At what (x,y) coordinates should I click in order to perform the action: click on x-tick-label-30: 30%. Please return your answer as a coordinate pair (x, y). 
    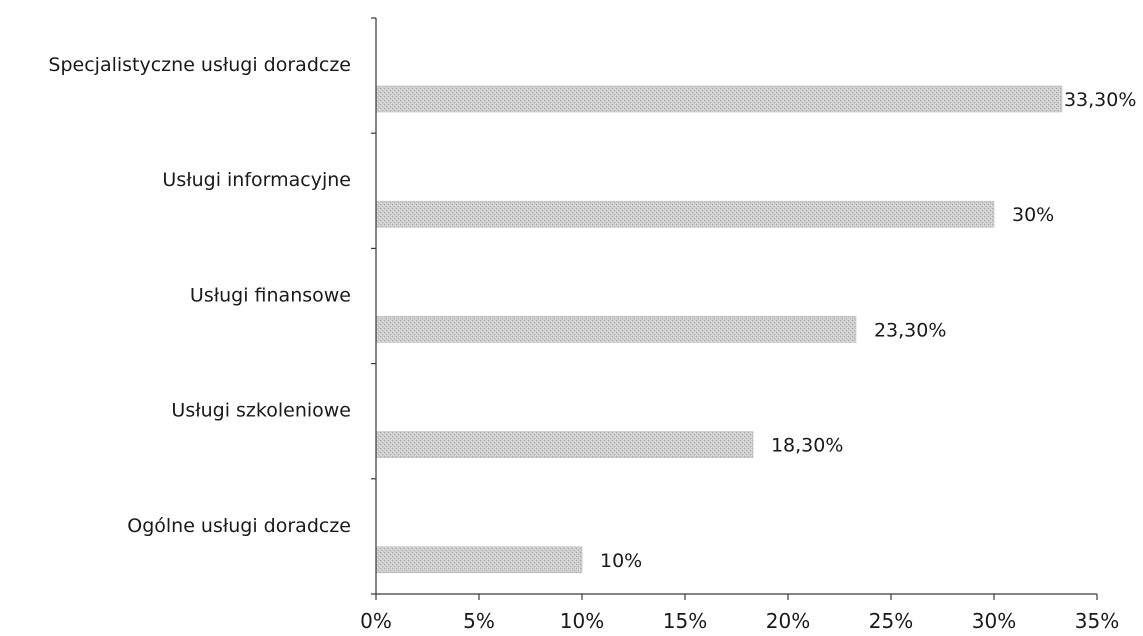
    Looking at the image, I should click on (994, 621).